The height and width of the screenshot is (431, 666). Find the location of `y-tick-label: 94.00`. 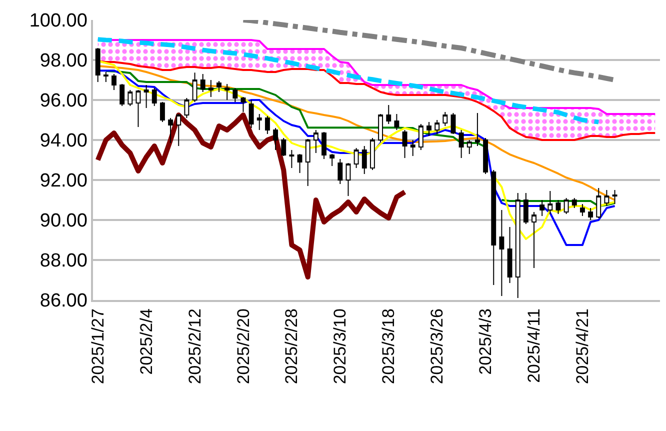

y-tick-label: 94.00 is located at coordinates (64, 141).